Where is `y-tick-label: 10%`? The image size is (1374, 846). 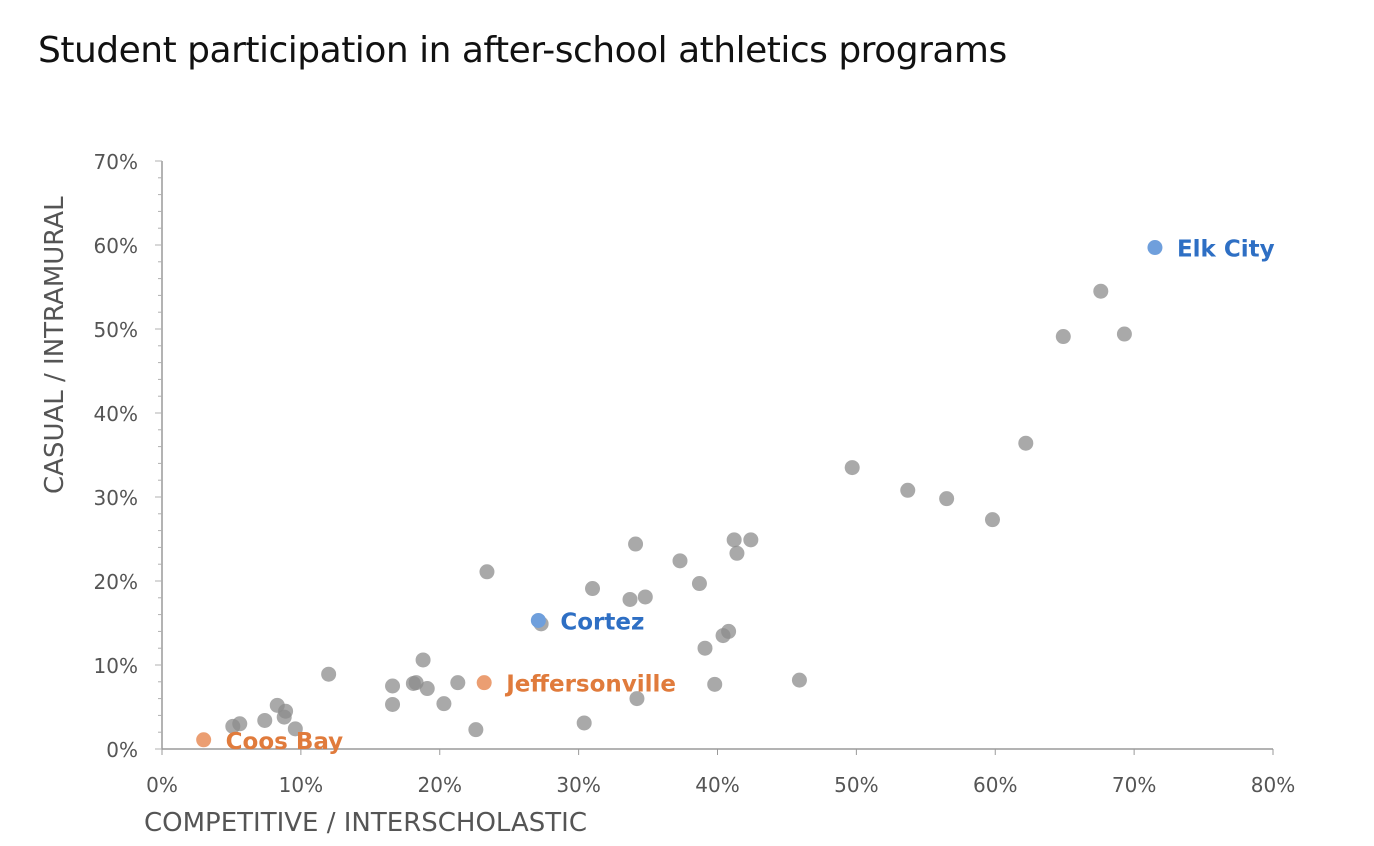
y-tick-label: 10% is located at coordinates (116, 666).